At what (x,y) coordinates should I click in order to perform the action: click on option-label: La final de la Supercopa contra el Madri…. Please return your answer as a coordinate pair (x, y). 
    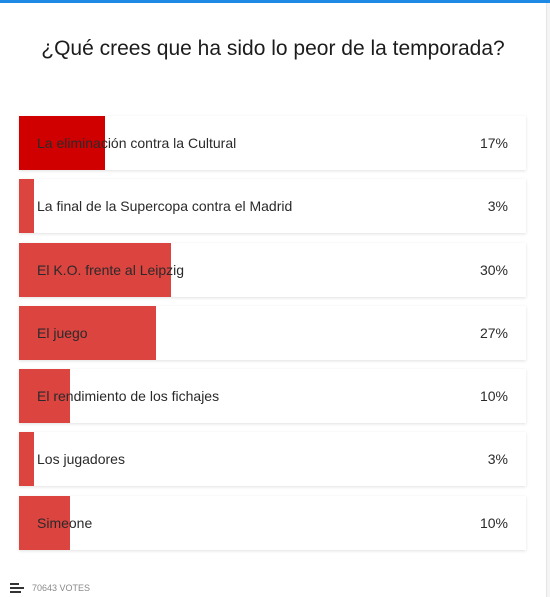
    Looking at the image, I should click on (165, 206).